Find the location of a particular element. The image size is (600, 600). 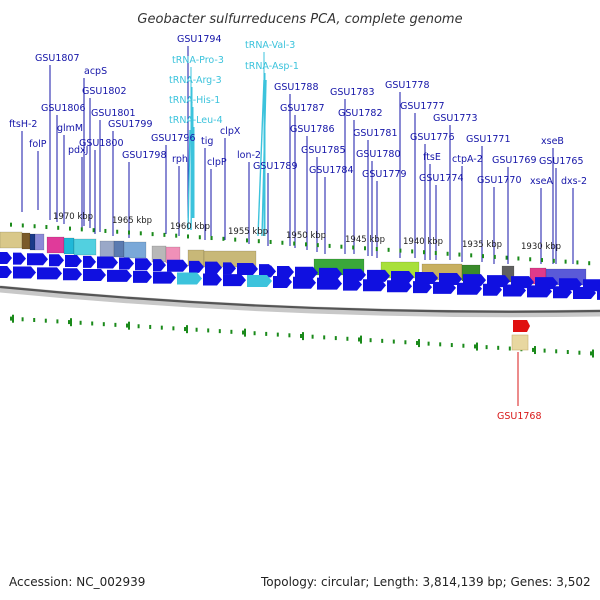

gene-label: GSU1778 is located at coordinates (407, 85).